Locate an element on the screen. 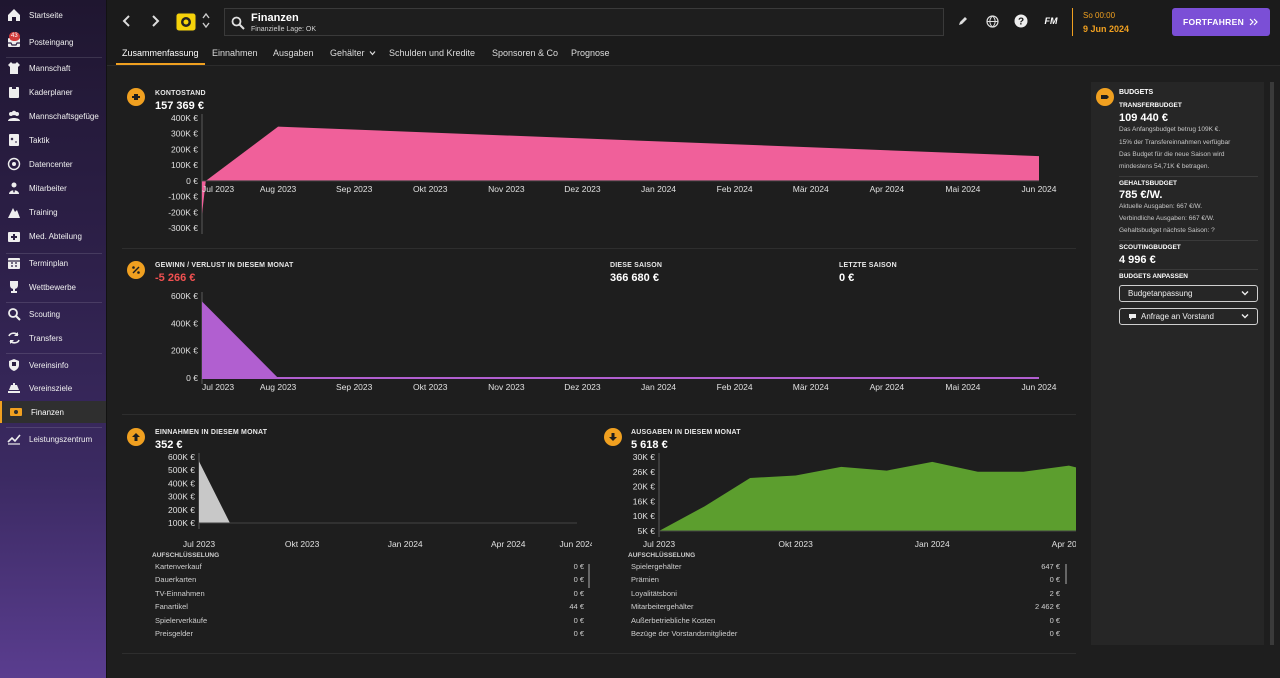 The image size is (1280, 678). x-tick-label: Dez 2023 is located at coordinates (582, 189).